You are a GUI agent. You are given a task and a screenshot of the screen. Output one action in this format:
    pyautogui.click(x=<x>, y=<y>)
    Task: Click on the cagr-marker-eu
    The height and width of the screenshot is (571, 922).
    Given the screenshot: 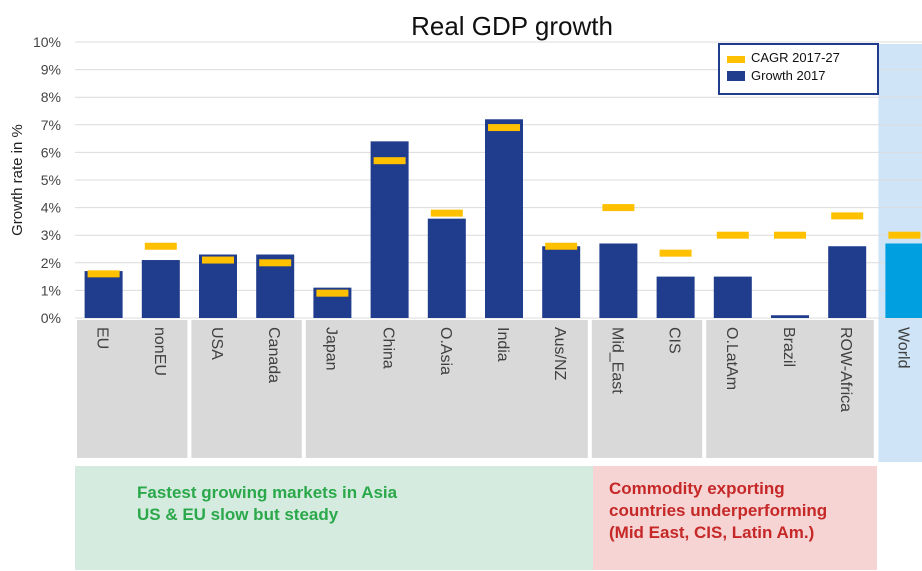 What is the action you would take?
    pyautogui.click(x=103, y=274)
    